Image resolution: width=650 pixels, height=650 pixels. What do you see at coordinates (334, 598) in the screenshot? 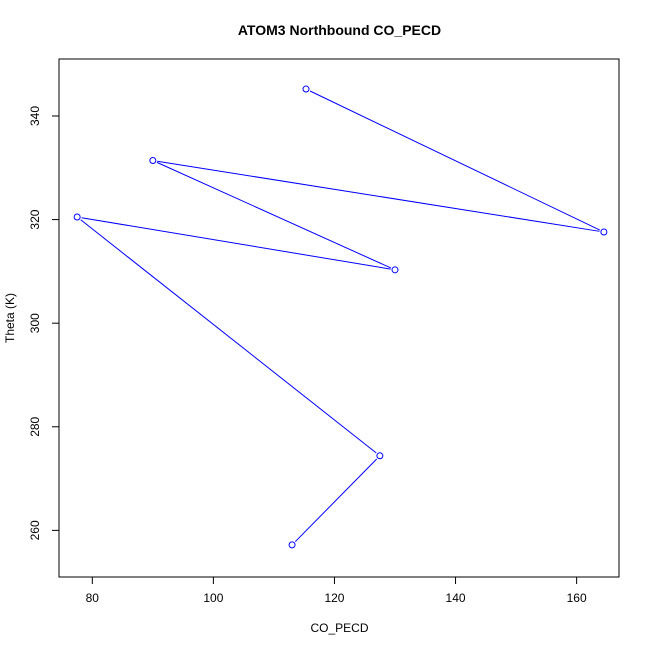
I see `x-tick-label: 120` at bounding box center [334, 598].